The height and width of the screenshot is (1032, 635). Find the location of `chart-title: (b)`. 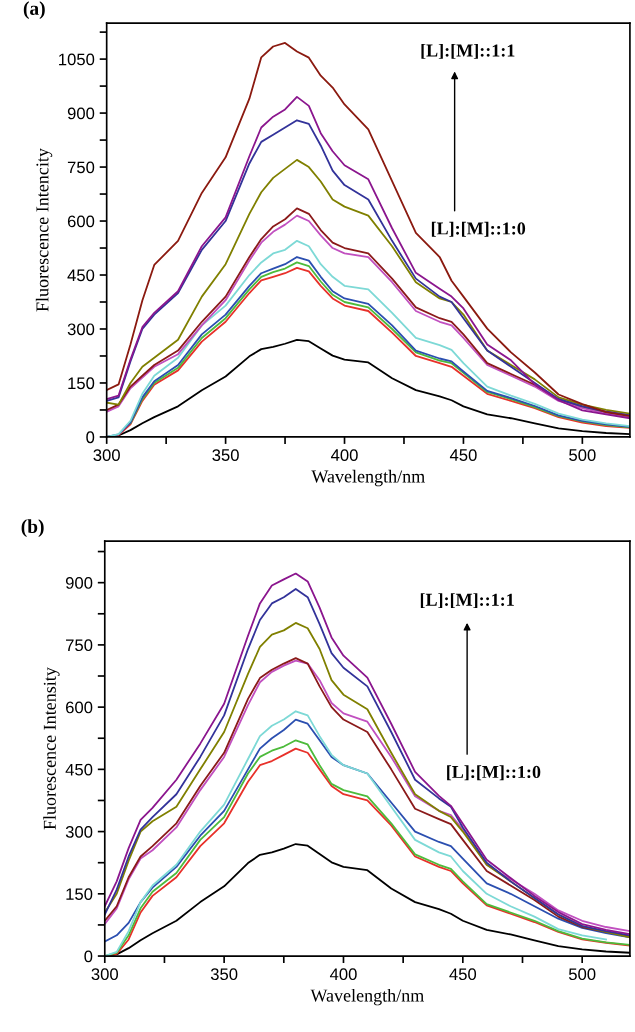

chart-title: (b) is located at coordinates (32, 528).